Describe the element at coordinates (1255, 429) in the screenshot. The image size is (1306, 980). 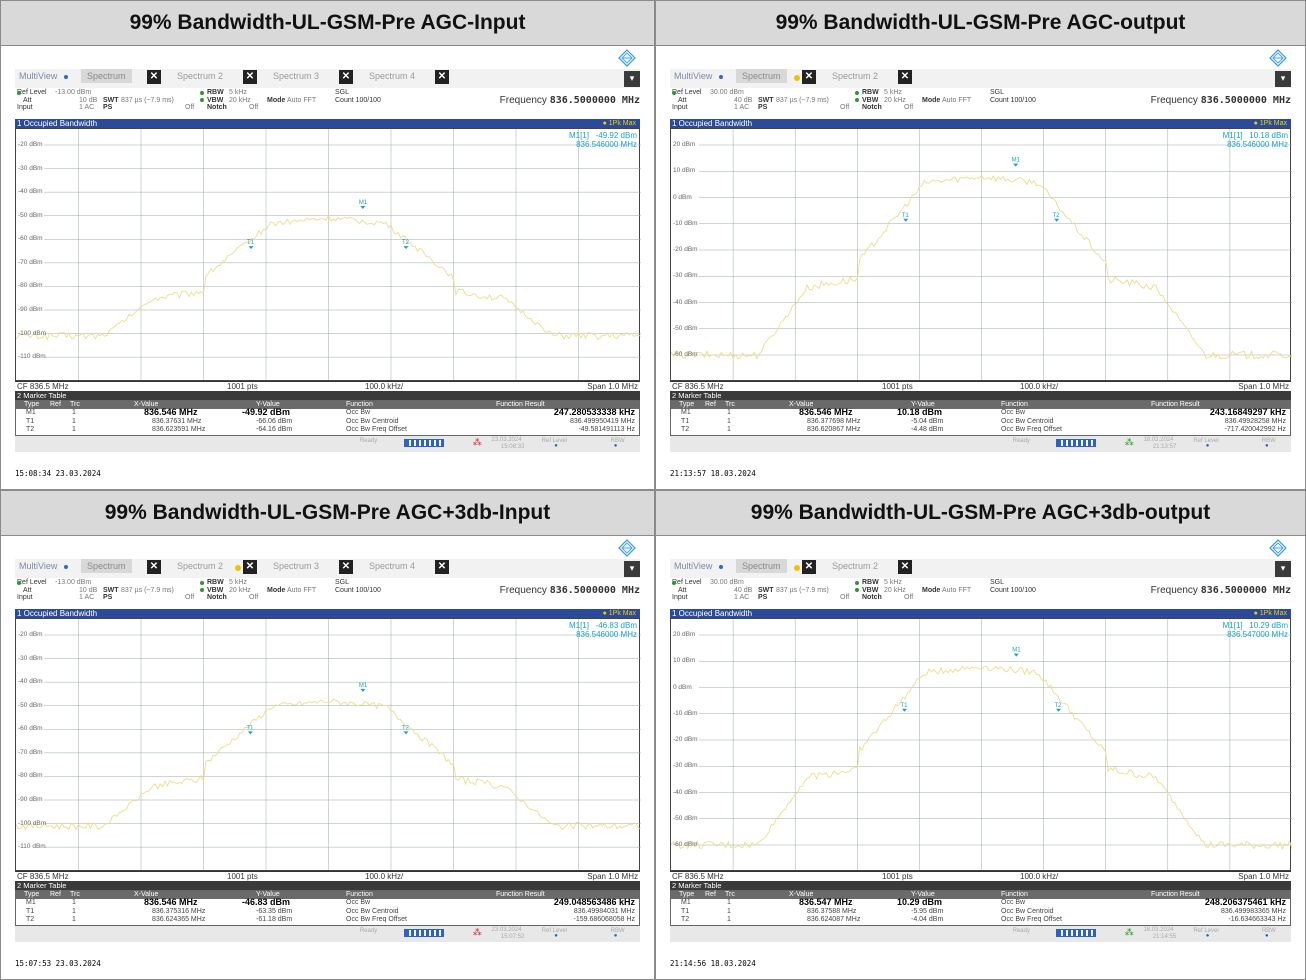
I see `table-cell: -717.420042992 Hz` at that location.